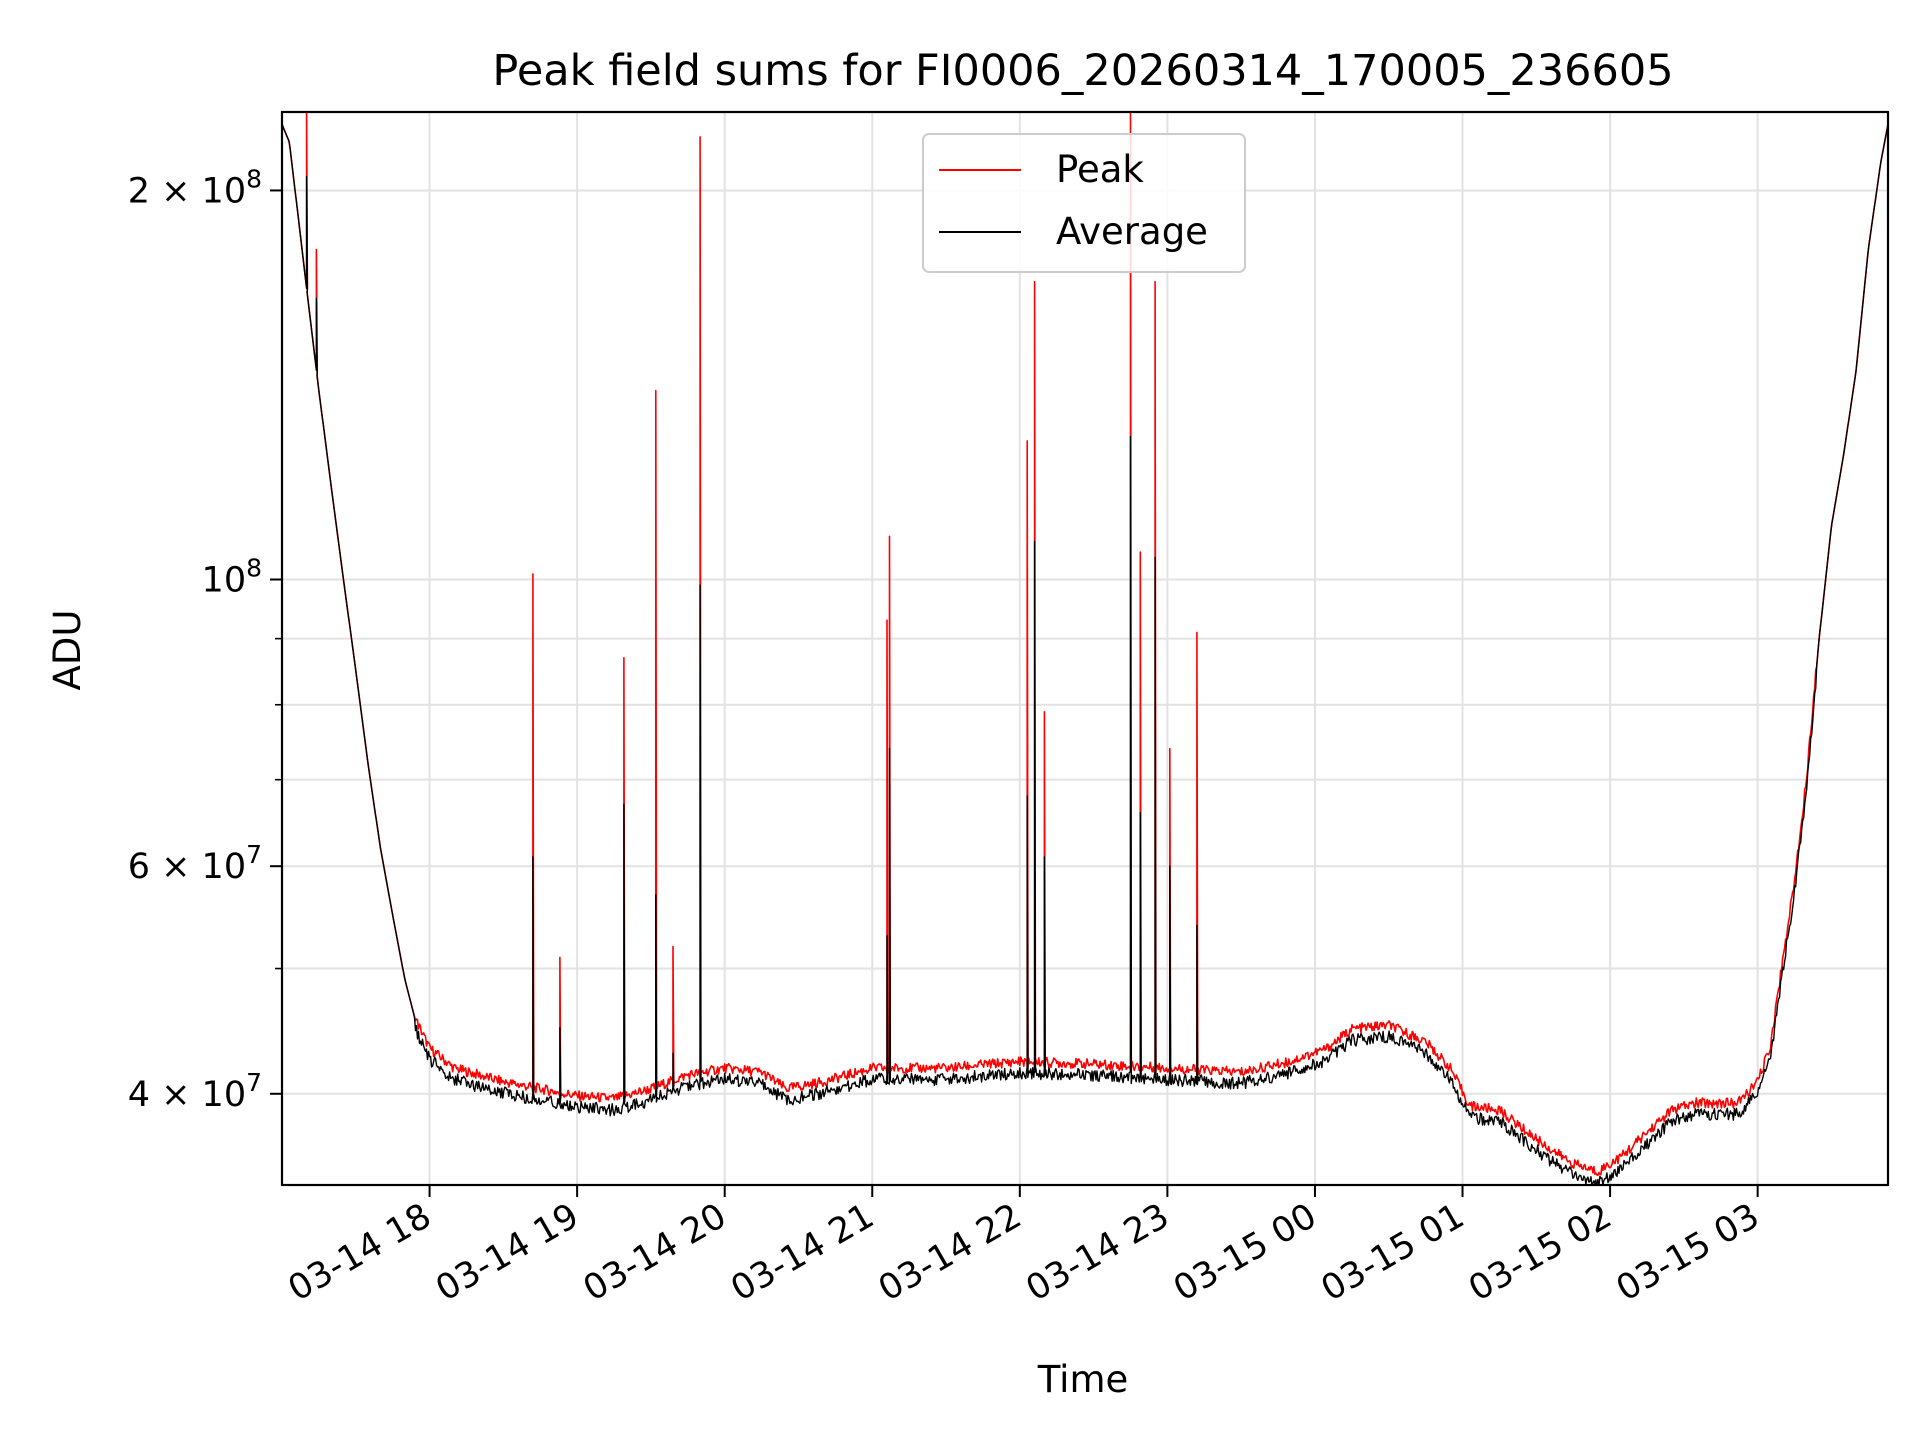  Describe the element at coordinates (1083, 1379) in the screenshot. I see `x-axis-label: Time` at that location.